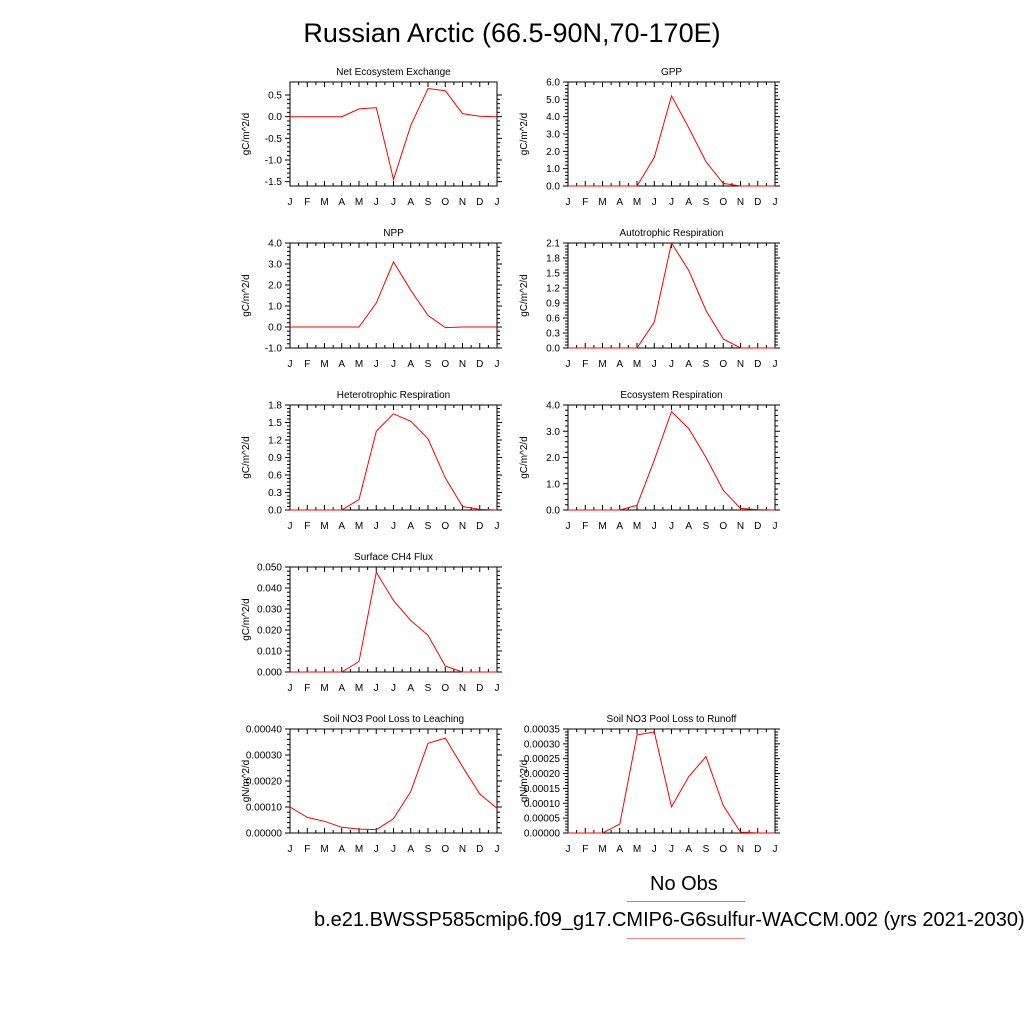  What do you see at coordinates (275, 286) in the screenshot?
I see `y-tick-label: 2.0` at bounding box center [275, 286].